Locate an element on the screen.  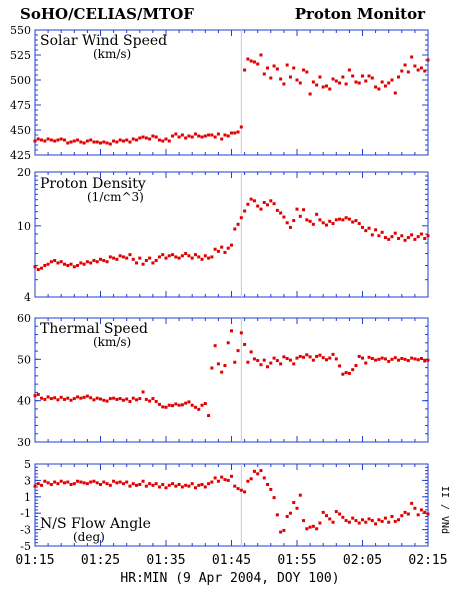
y-tick-label: 10 is located at coordinates (24, 226).